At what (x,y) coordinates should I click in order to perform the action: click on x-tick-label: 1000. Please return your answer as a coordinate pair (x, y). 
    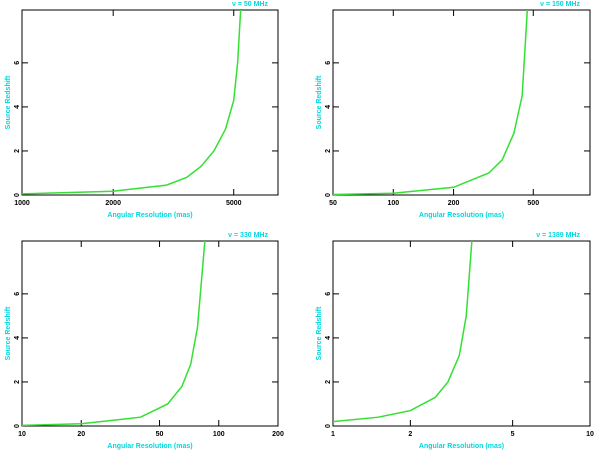
    Looking at the image, I should click on (22, 203).